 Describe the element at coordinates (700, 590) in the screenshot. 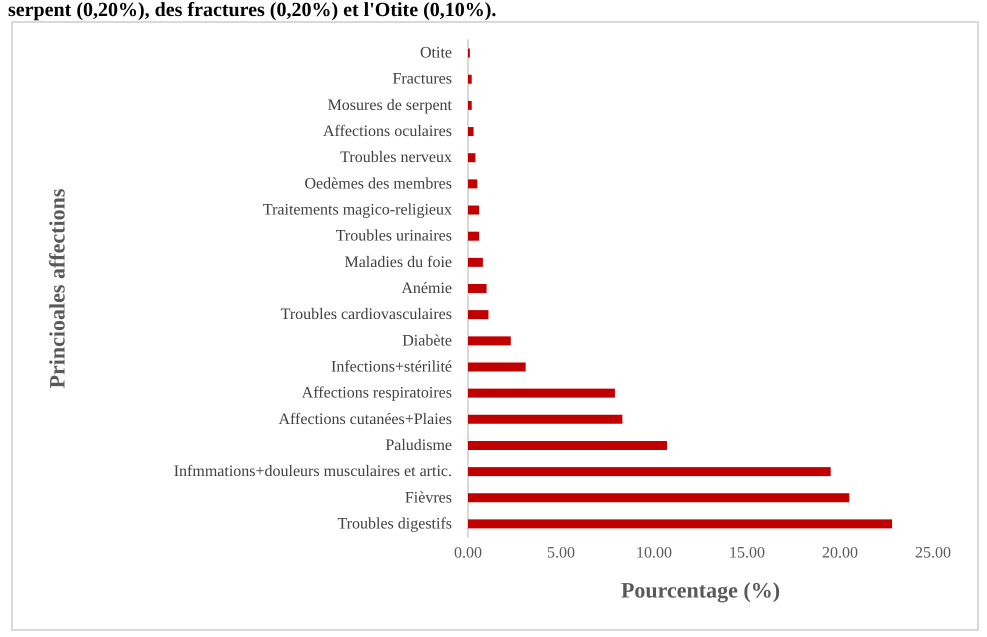

I see `x-axis-title: Pourcentage (%)` at that location.